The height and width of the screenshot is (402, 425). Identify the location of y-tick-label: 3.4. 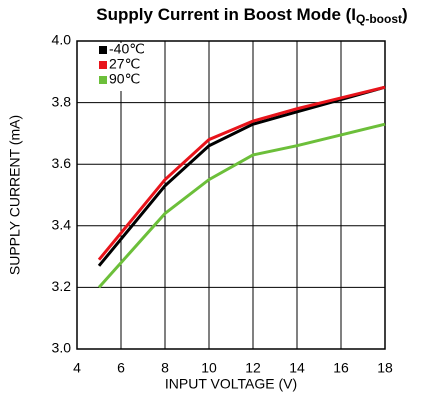
(62, 225).